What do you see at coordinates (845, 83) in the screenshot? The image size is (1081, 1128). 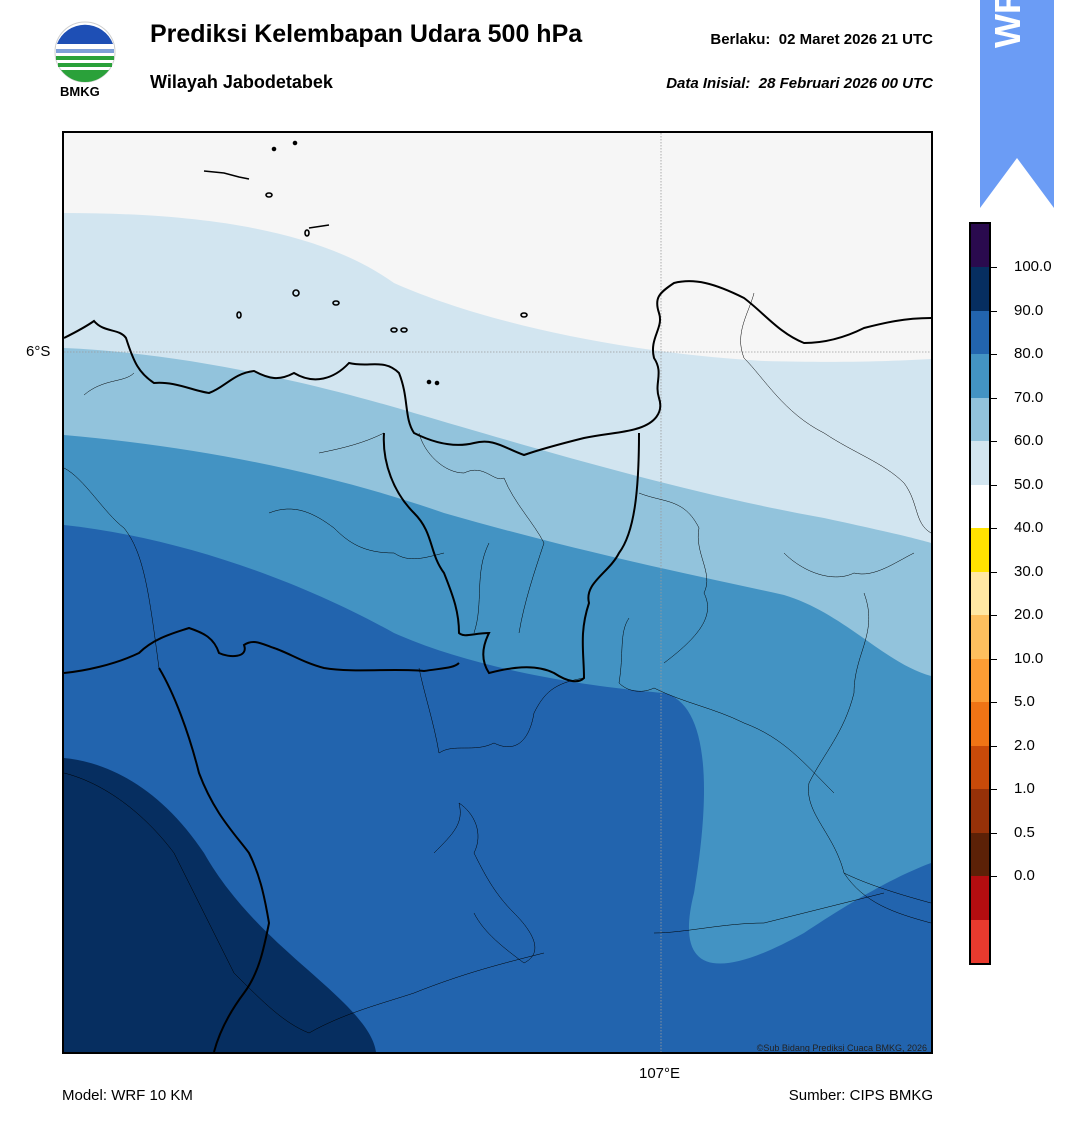 I see `init-value: 28 Februari 2026 00 UTC` at bounding box center [845, 83].